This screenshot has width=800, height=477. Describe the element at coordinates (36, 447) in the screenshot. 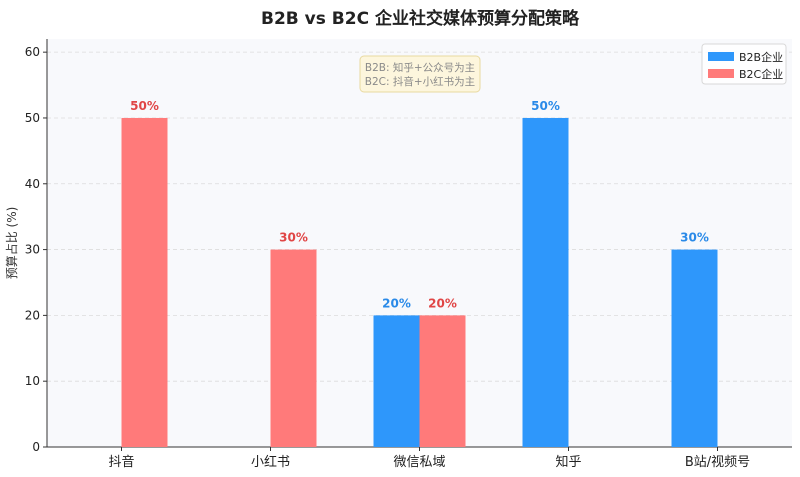

I see `y-tick-label: 0` at that location.